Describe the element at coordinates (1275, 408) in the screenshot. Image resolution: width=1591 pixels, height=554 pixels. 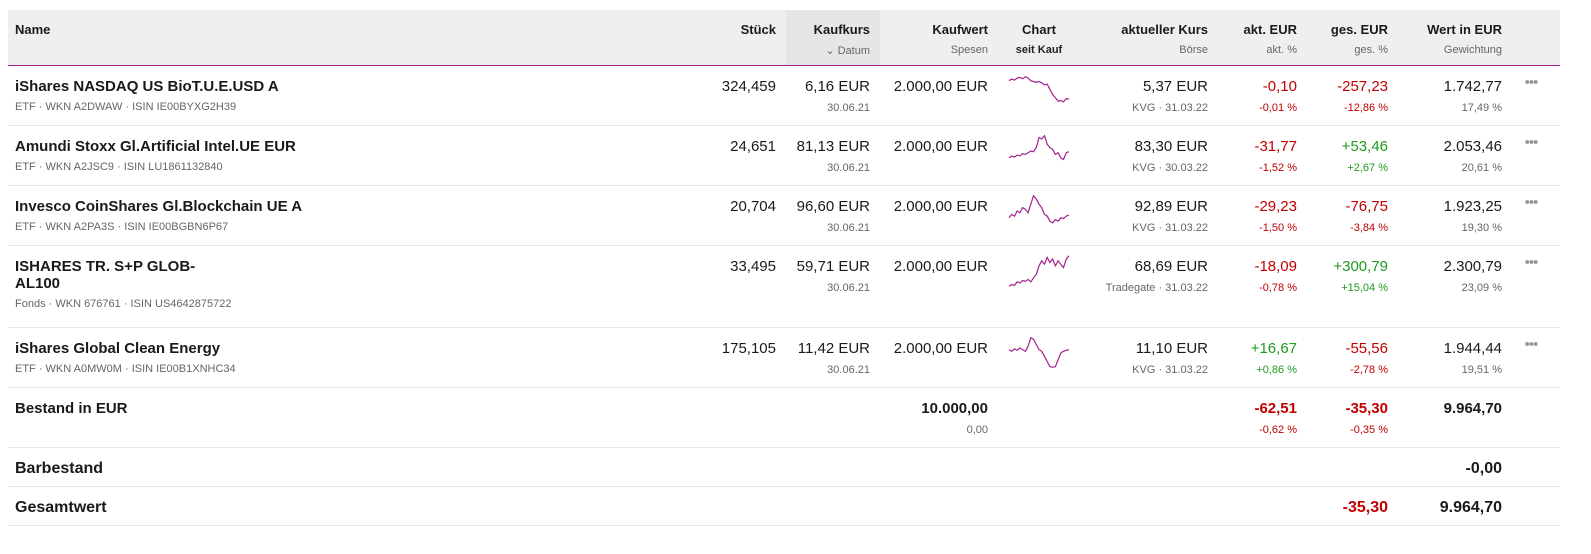
I see `bestand-akt-eur: -62,51` at that location.